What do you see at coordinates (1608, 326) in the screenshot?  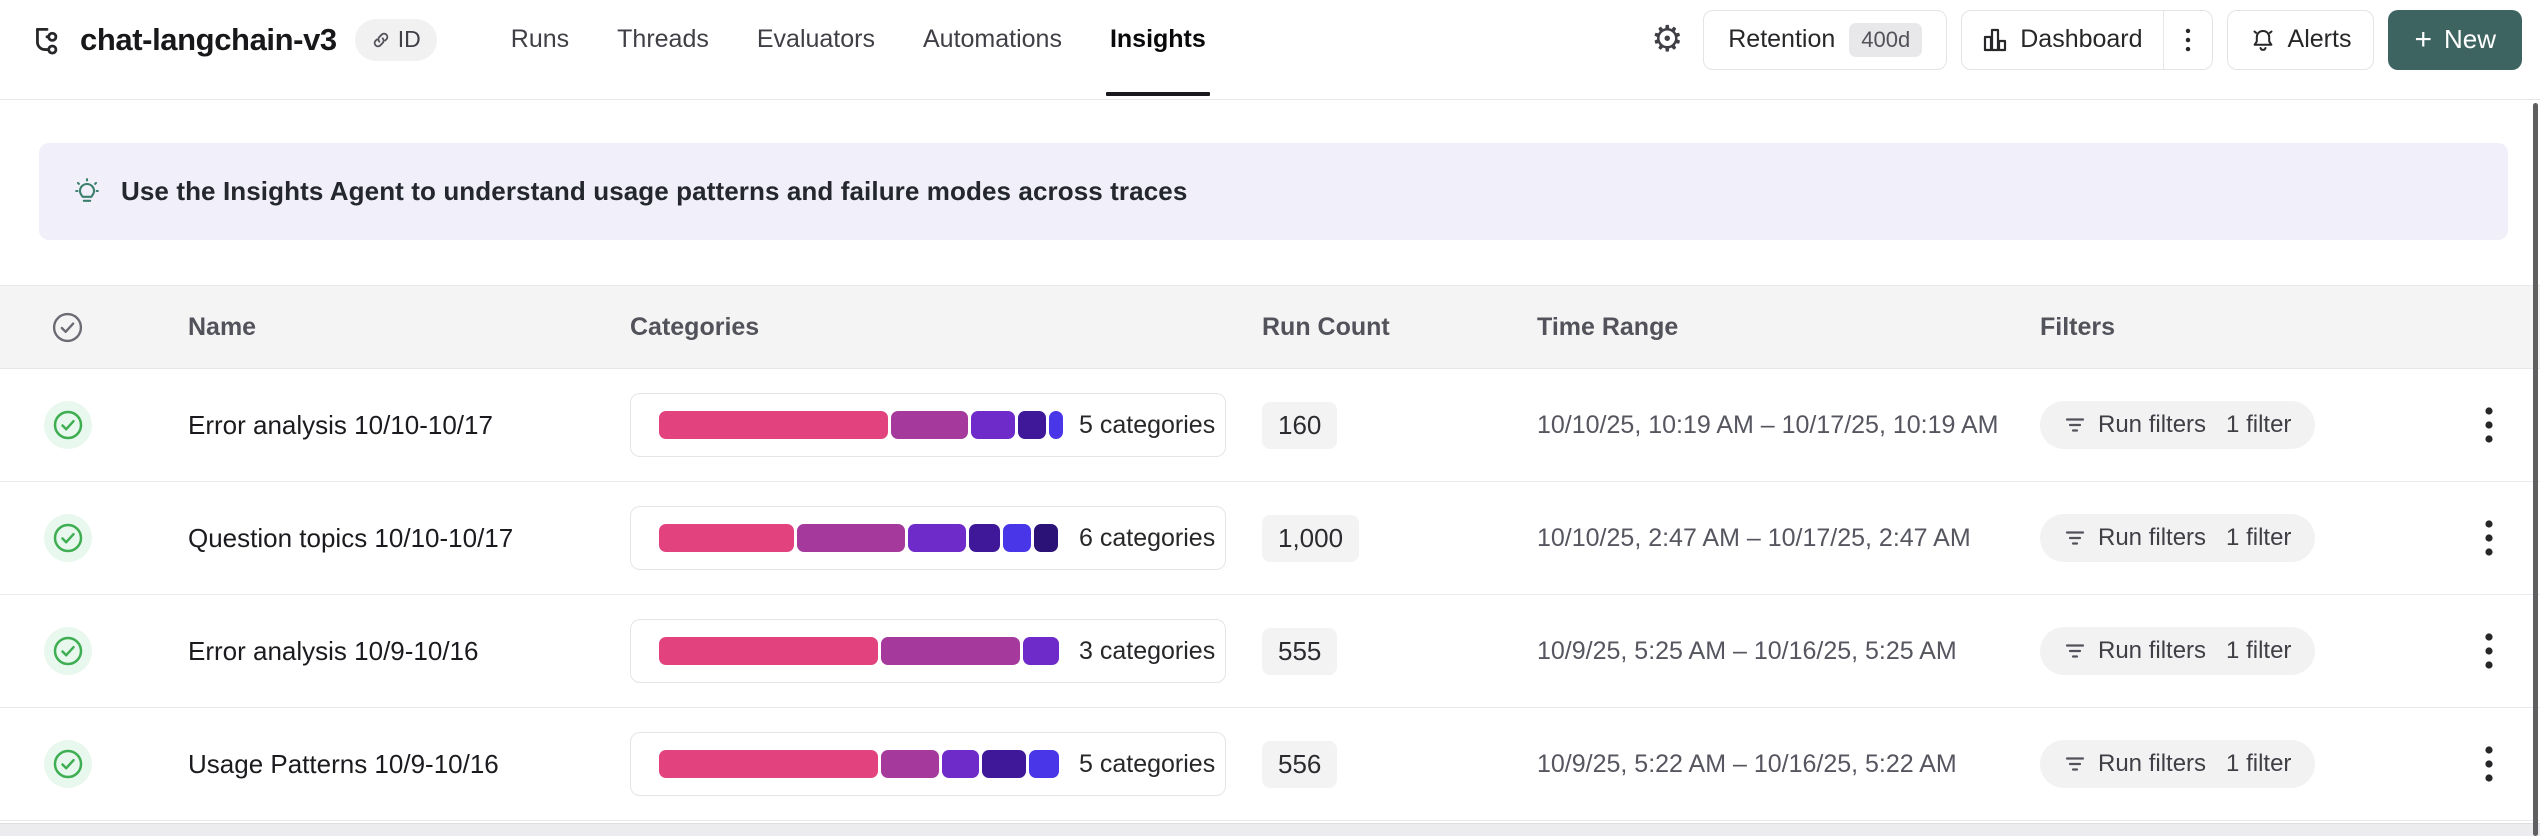 I see `column-header-time-range: Time Range` at bounding box center [1608, 326].